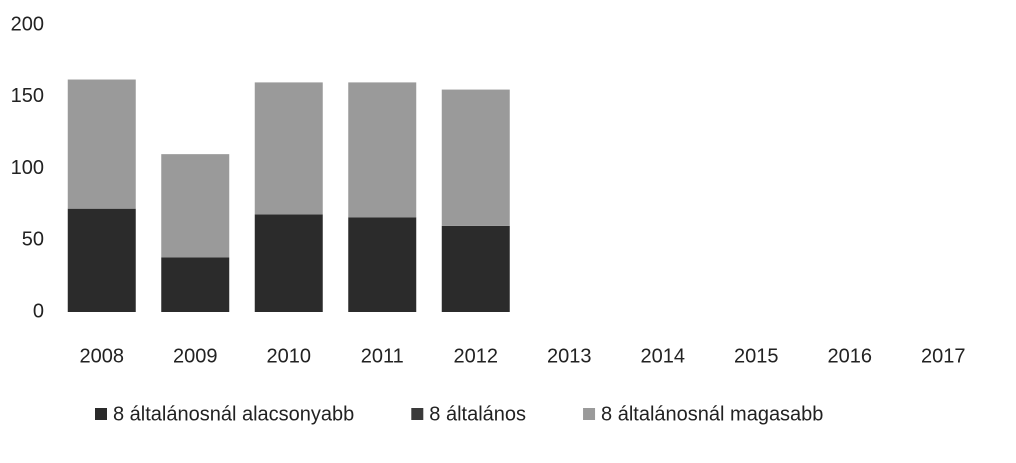 This screenshot has height=463, width=1016. Describe the element at coordinates (38, 311) in the screenshot. I see `y-tick-label: 0` at that location.